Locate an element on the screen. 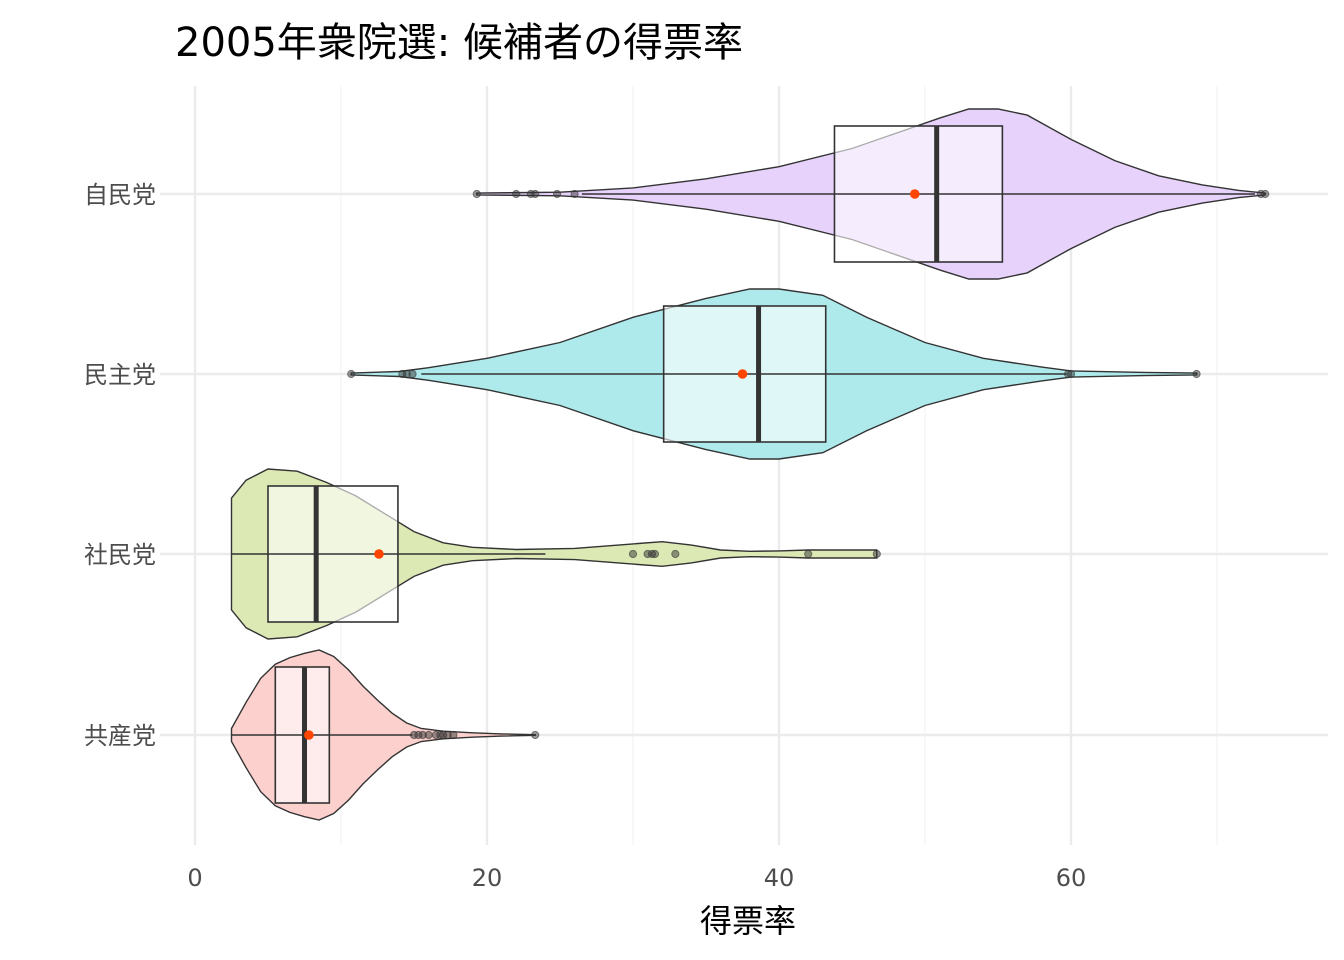 Image resolution: width=1344 pixels, height=960 pixels. x-tick-label: 20 is located at coordinates (487, 878).